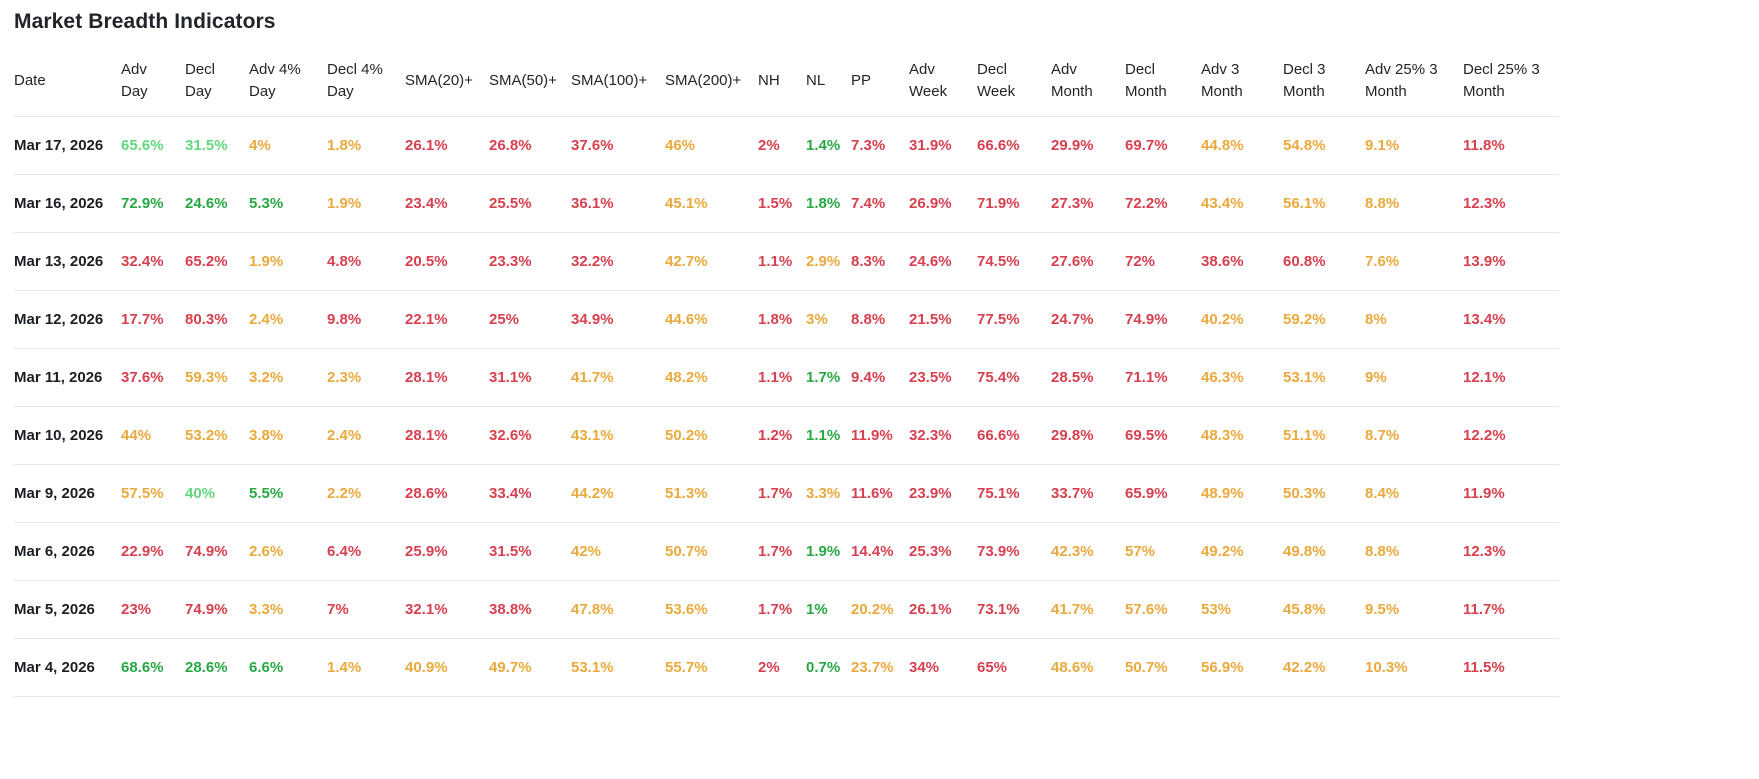 The width and height of the screenshot is (1759, 779). What do you see at coordinates (711, 261) in the screenshot?
I see `cell-sma200-plus: 42.7%` at bounding box center [711, 261].